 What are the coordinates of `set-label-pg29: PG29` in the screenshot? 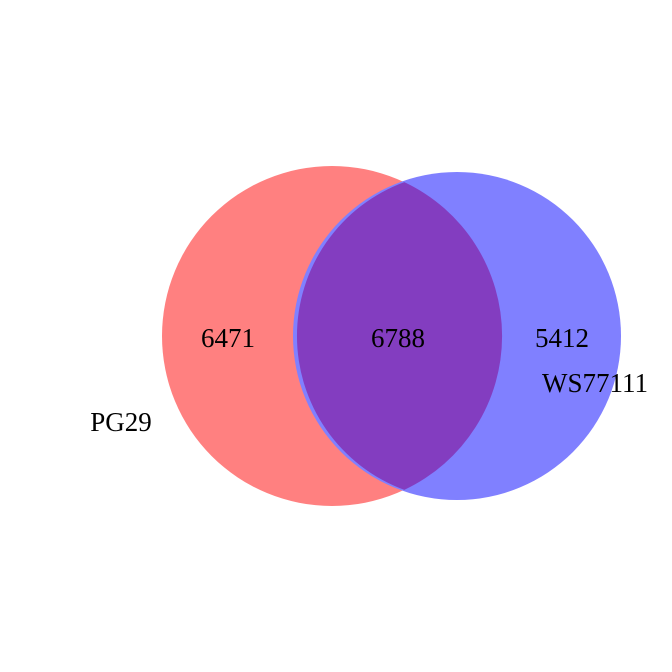 It's located at (121, 422).